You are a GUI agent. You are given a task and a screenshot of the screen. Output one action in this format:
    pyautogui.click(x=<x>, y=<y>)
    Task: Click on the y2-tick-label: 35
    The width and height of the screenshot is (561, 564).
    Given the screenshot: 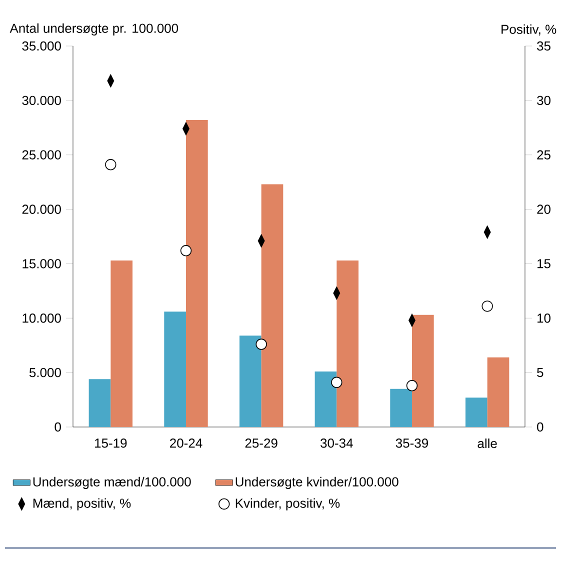 What is the action you would take?
    pyautogui.click(x=543, y=46)
    